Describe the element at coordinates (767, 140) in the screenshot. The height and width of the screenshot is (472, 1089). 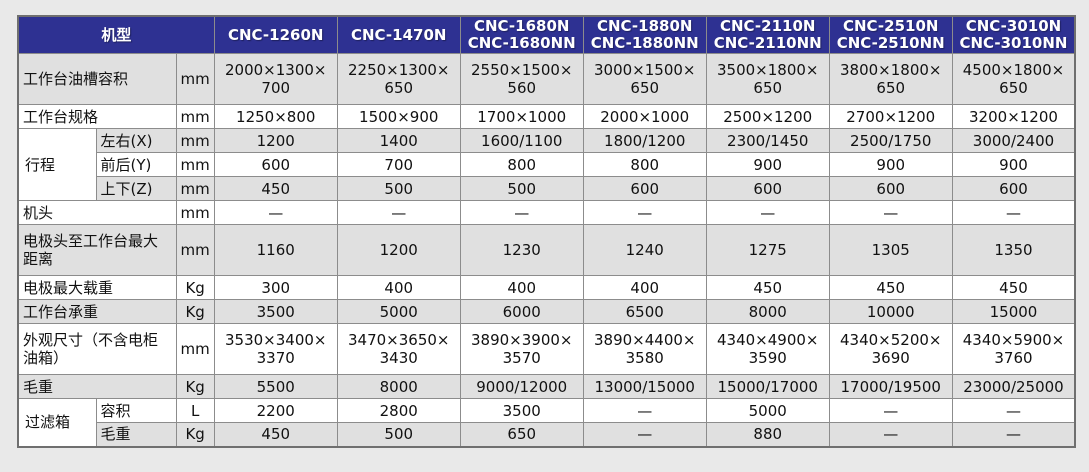
I see `value-cell: 2300/1450` at that location.